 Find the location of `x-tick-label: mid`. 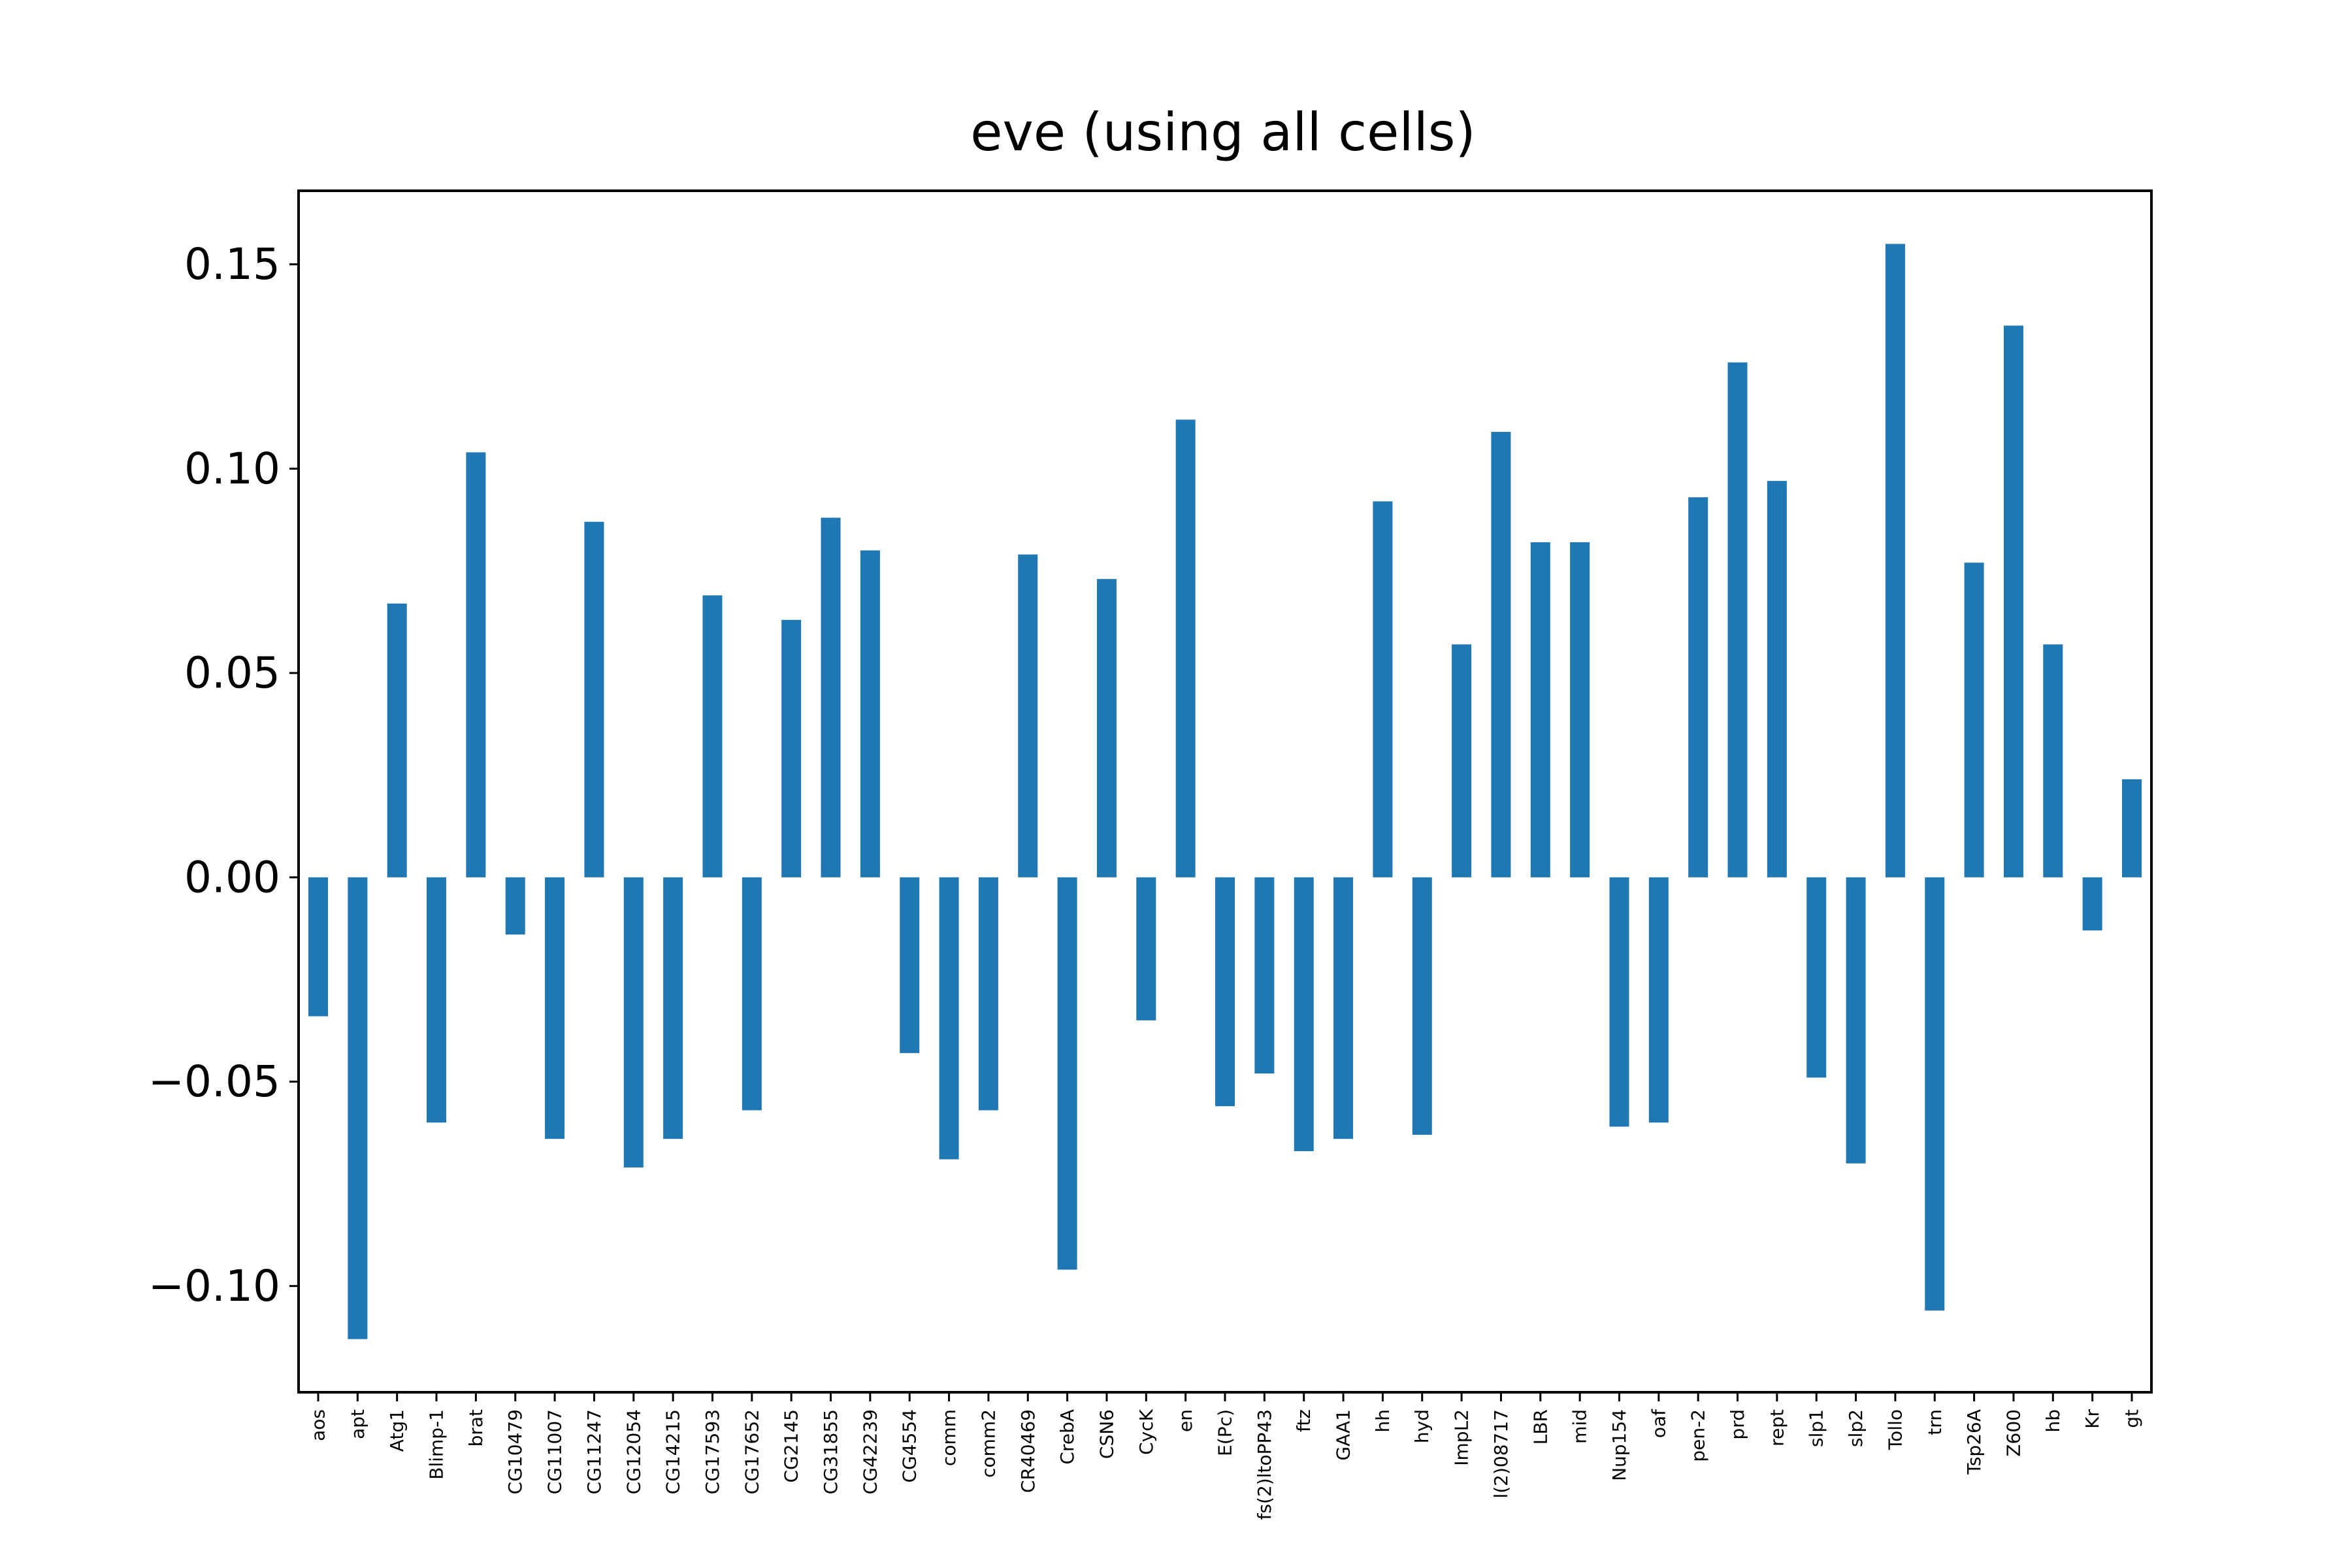

x-tick-label: mid is located at coordinates (1580, 1426).